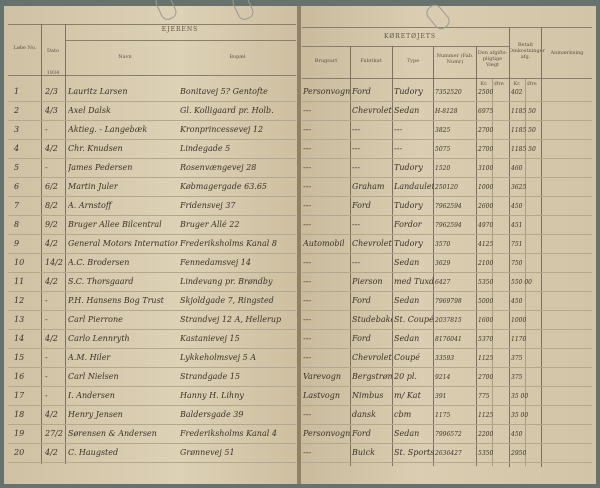 The image size is (600, 488). Describe the element at coordinates (492, 59) in the screenshot. I see `header-weight: Den afgifts-pligtige Vægt` at that location.